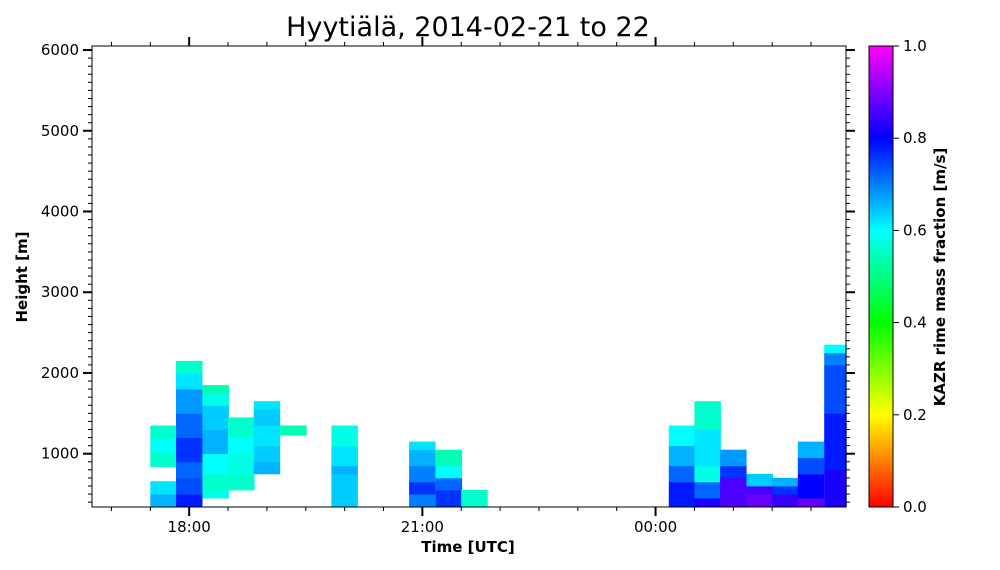 This screenshot has height=570, width=1000. Describe the element at coordinates (915, 323) in the screenshot. I see `colorbar-tick-label: 0.4` at that location.